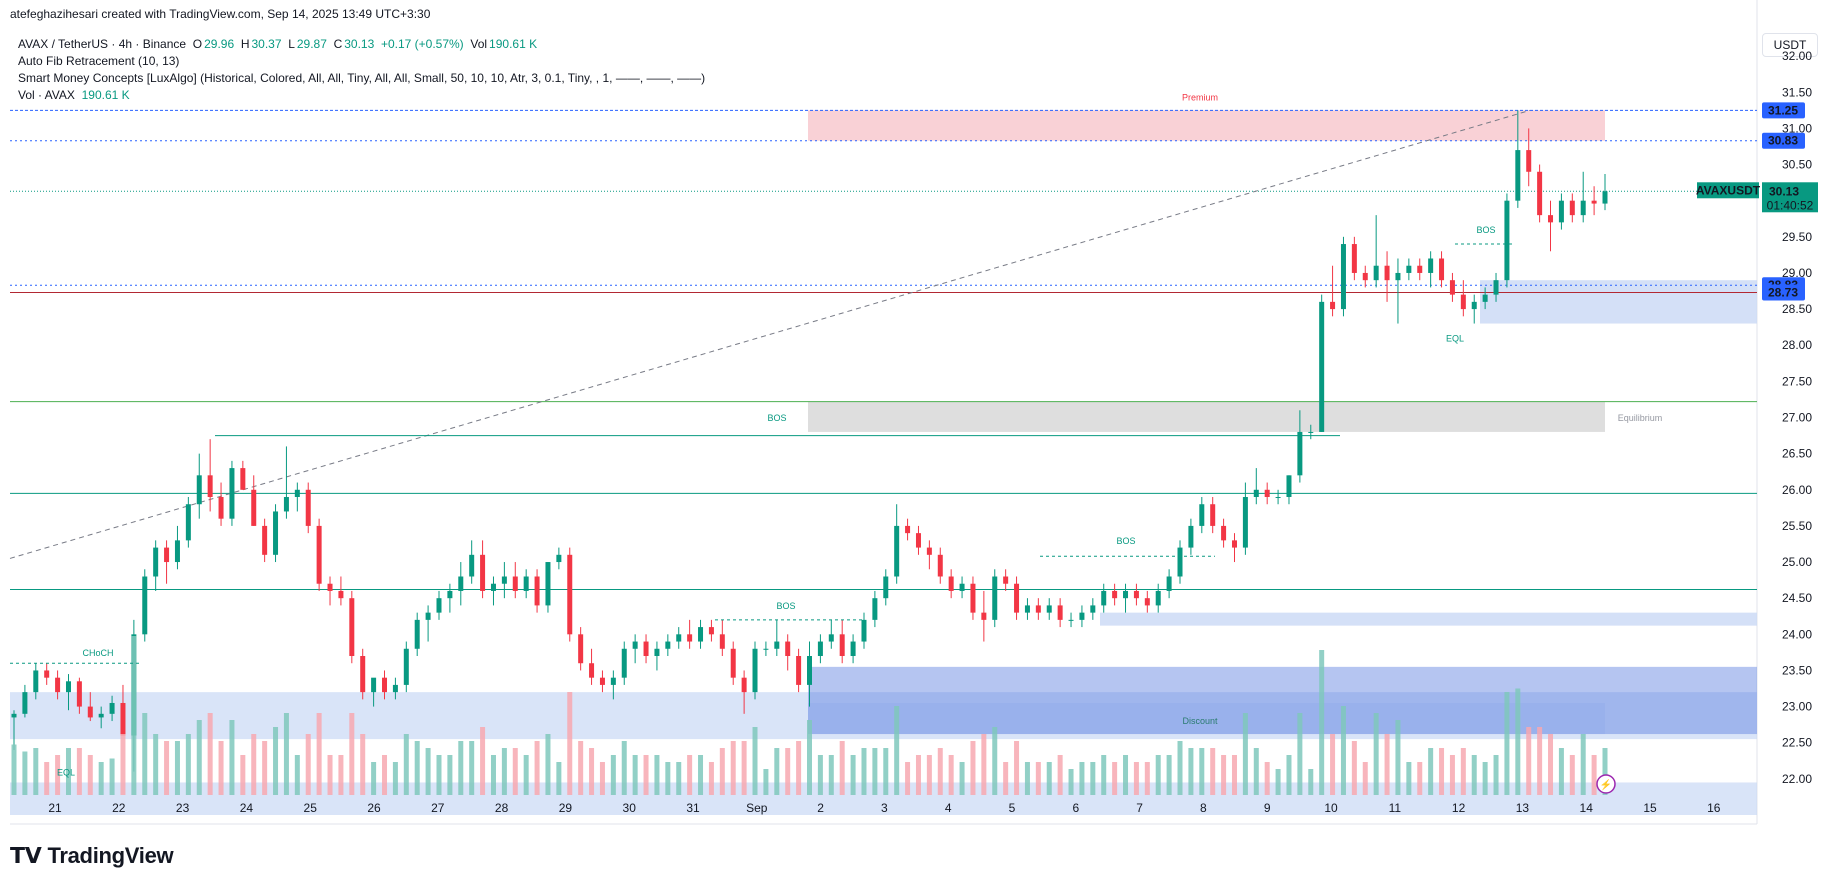  I want to click on legend-vol-row-label: Vol · AVAX, so click(46, 95).